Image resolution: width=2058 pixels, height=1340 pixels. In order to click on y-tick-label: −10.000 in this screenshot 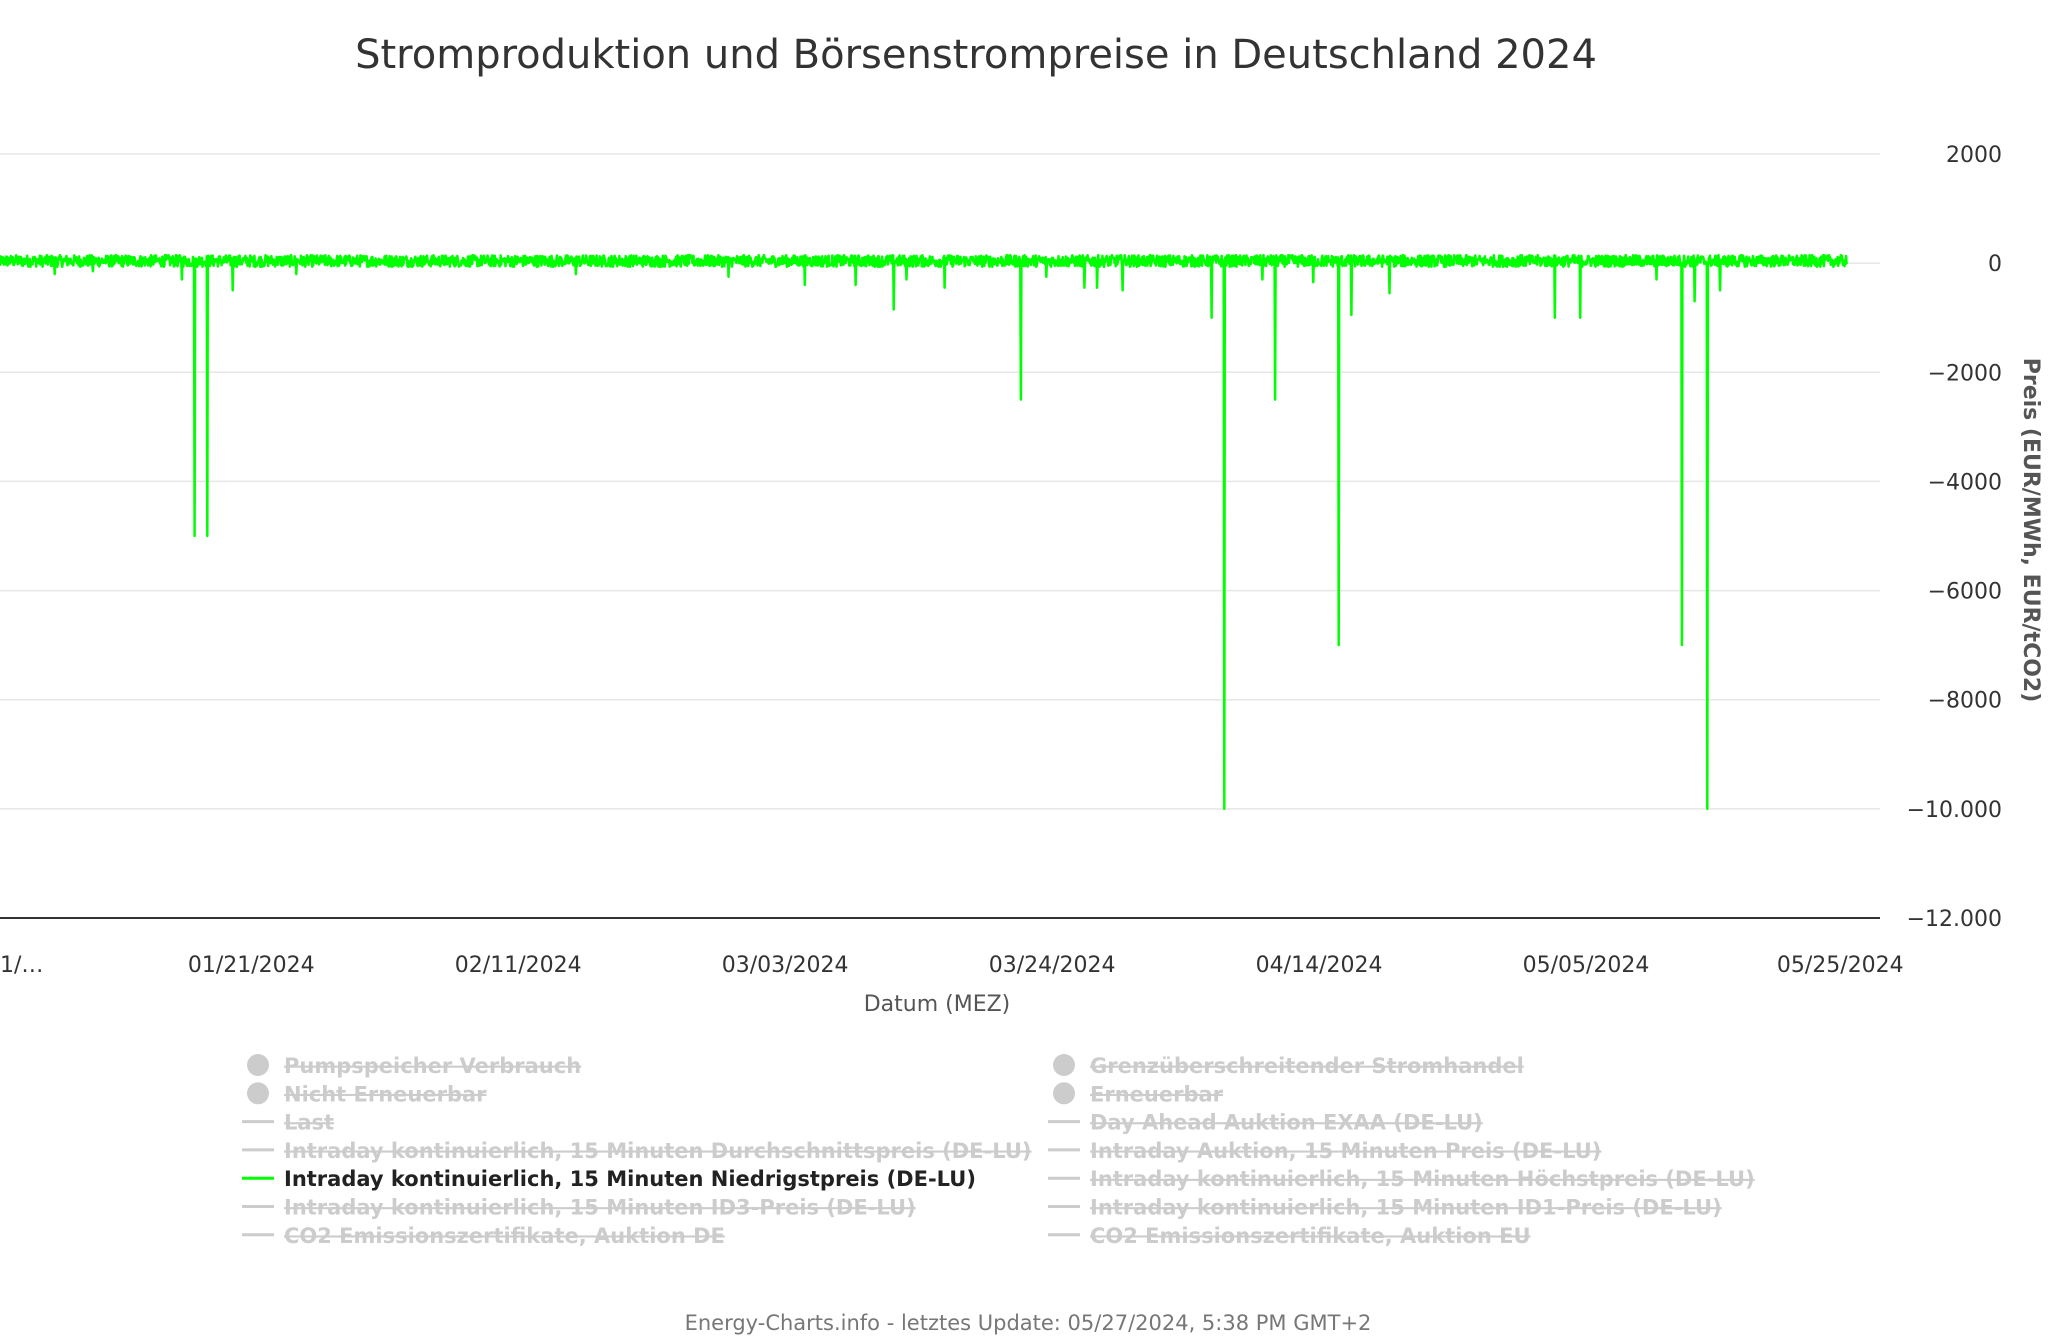, I will do `click(1954, 810)`.